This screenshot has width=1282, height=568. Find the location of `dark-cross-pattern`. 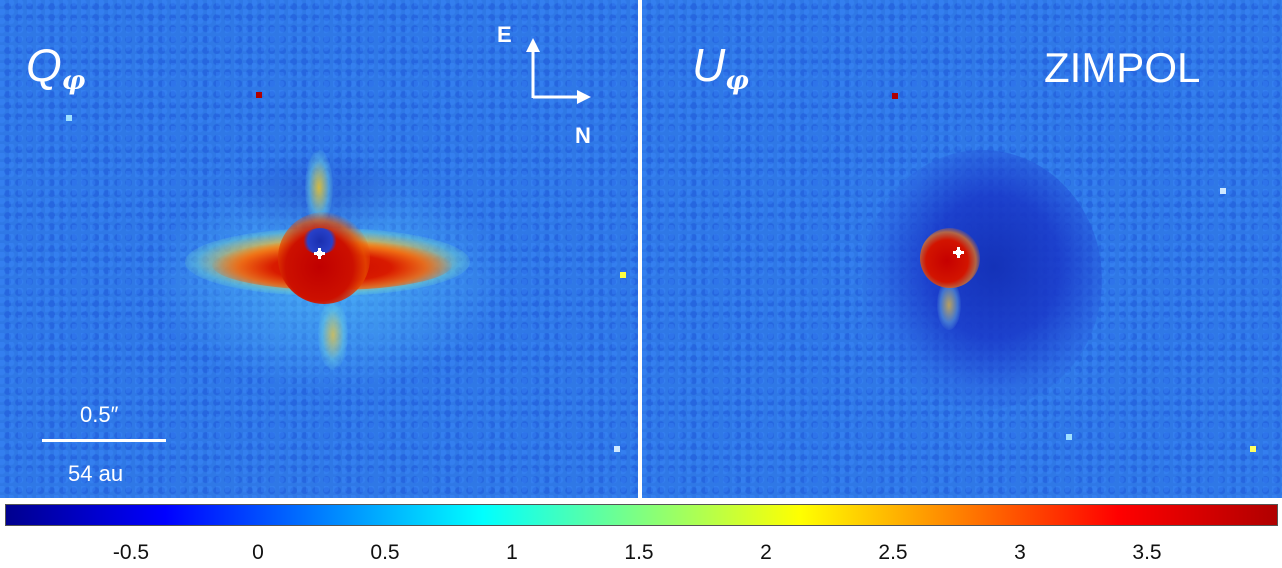

dark-cross-pattern is located at coordinates (982, 280).